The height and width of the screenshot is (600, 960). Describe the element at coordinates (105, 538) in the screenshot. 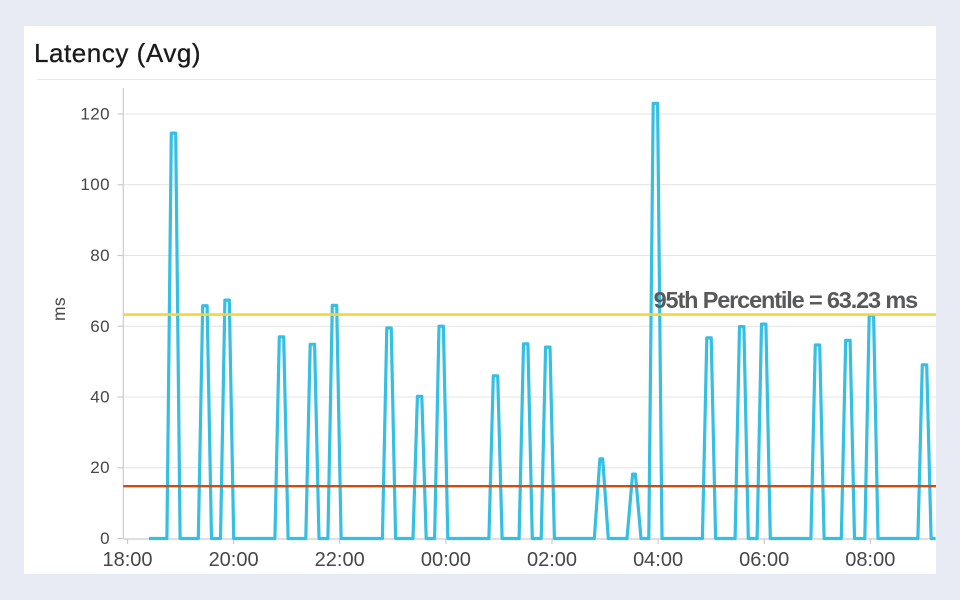

I see `svg-text: 0` at that location.